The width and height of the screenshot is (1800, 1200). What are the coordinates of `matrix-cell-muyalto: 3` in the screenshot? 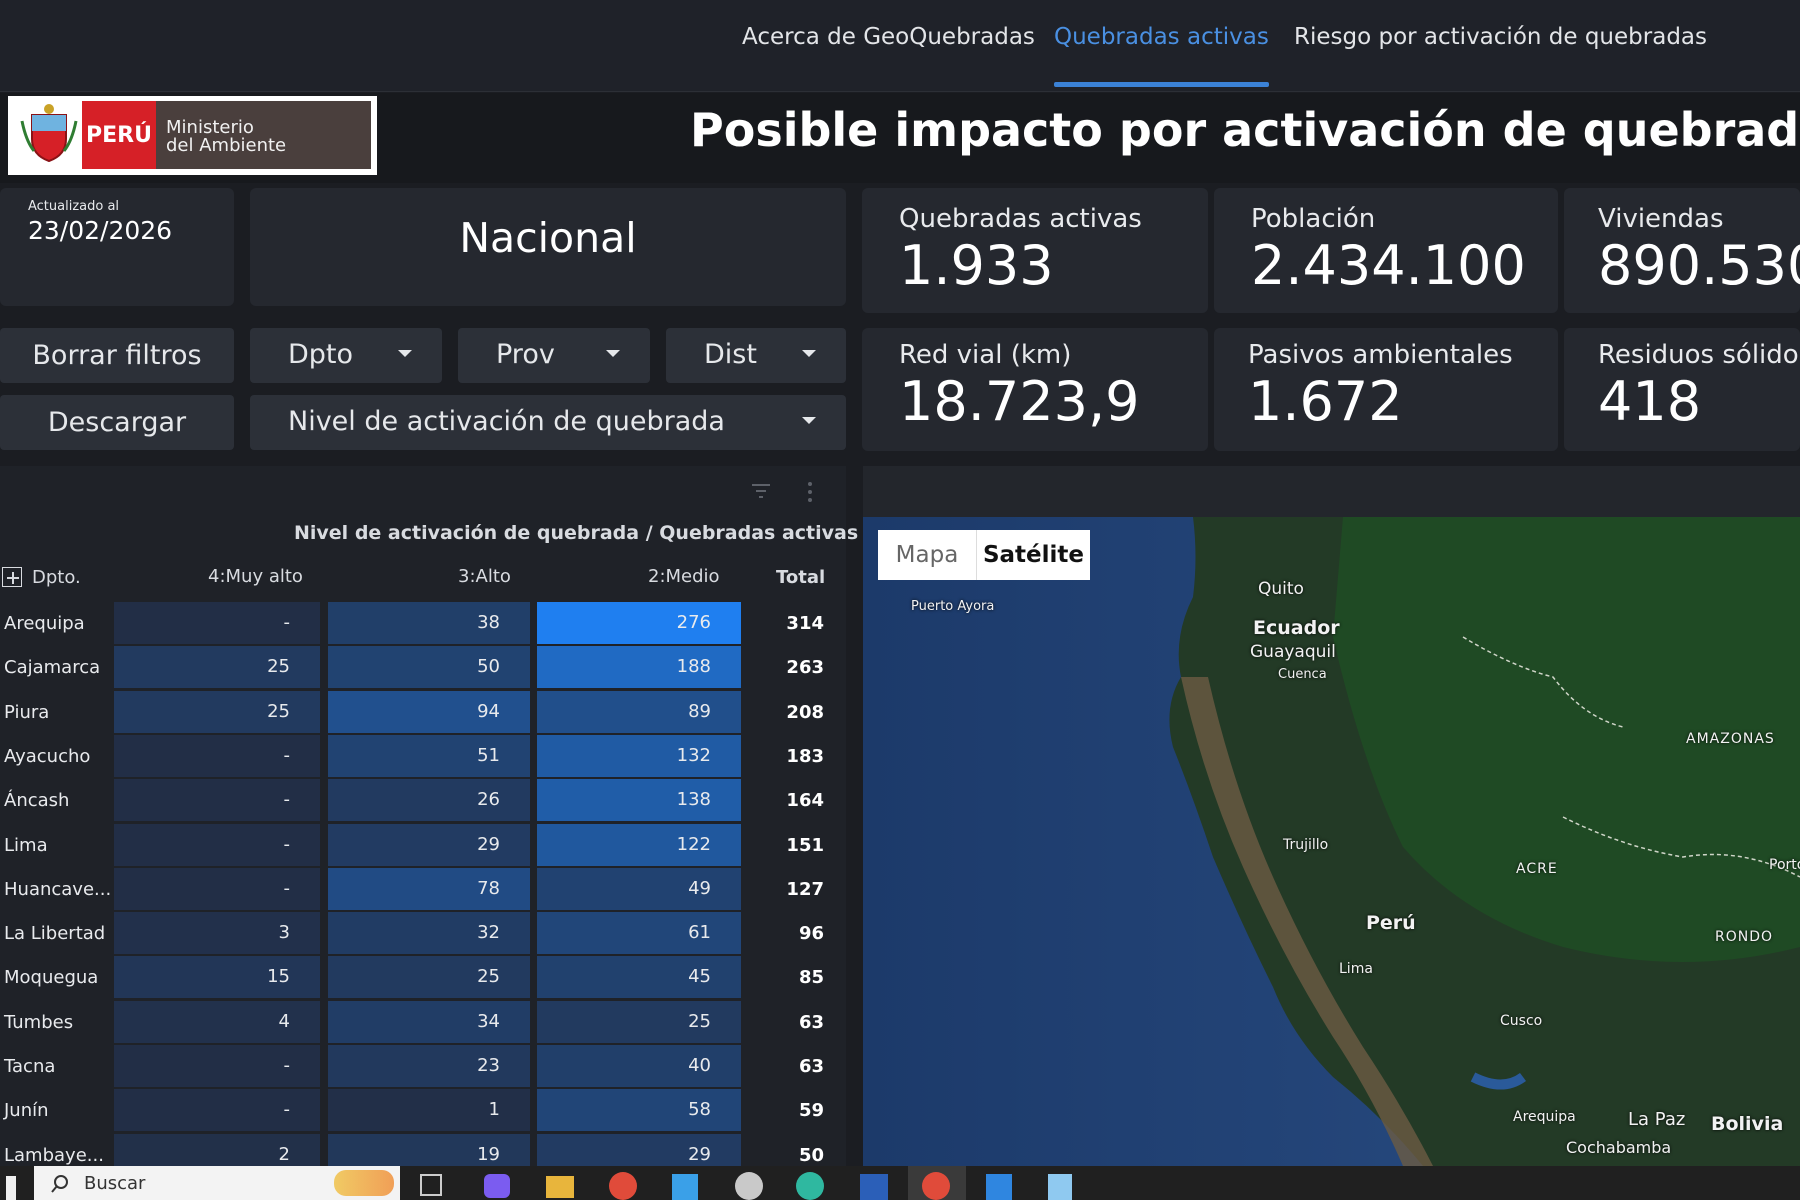 It's located at (217, 933).